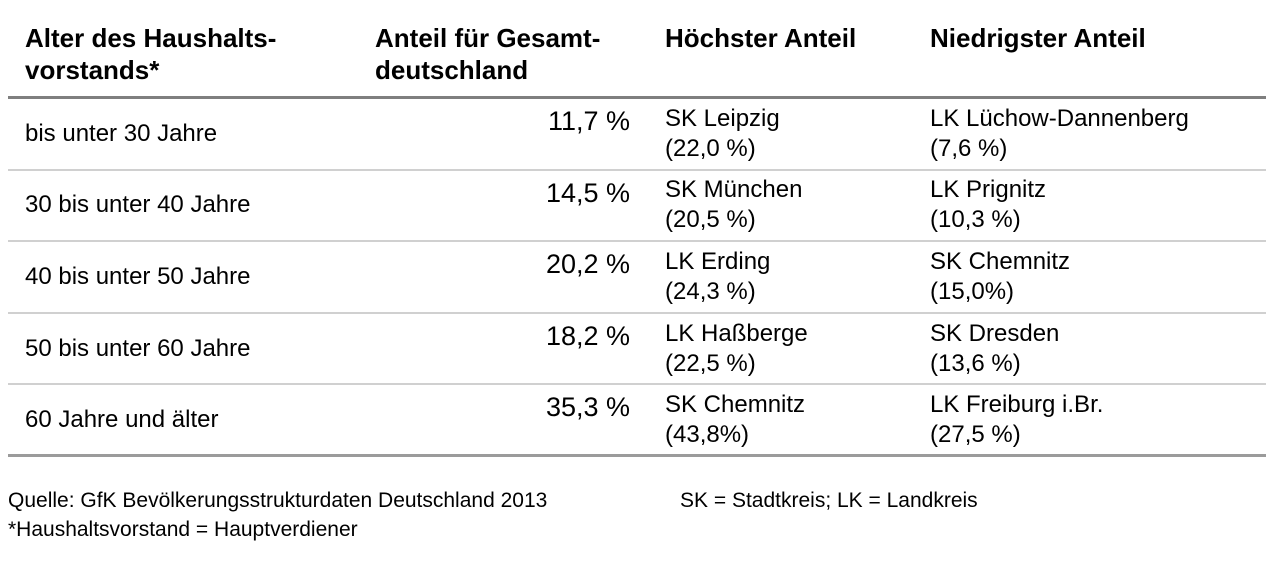 Image resolution: width=1280 pixels, height=564 pixels. I want to click on highest-region-value: (43,8%), so click(707, 434).